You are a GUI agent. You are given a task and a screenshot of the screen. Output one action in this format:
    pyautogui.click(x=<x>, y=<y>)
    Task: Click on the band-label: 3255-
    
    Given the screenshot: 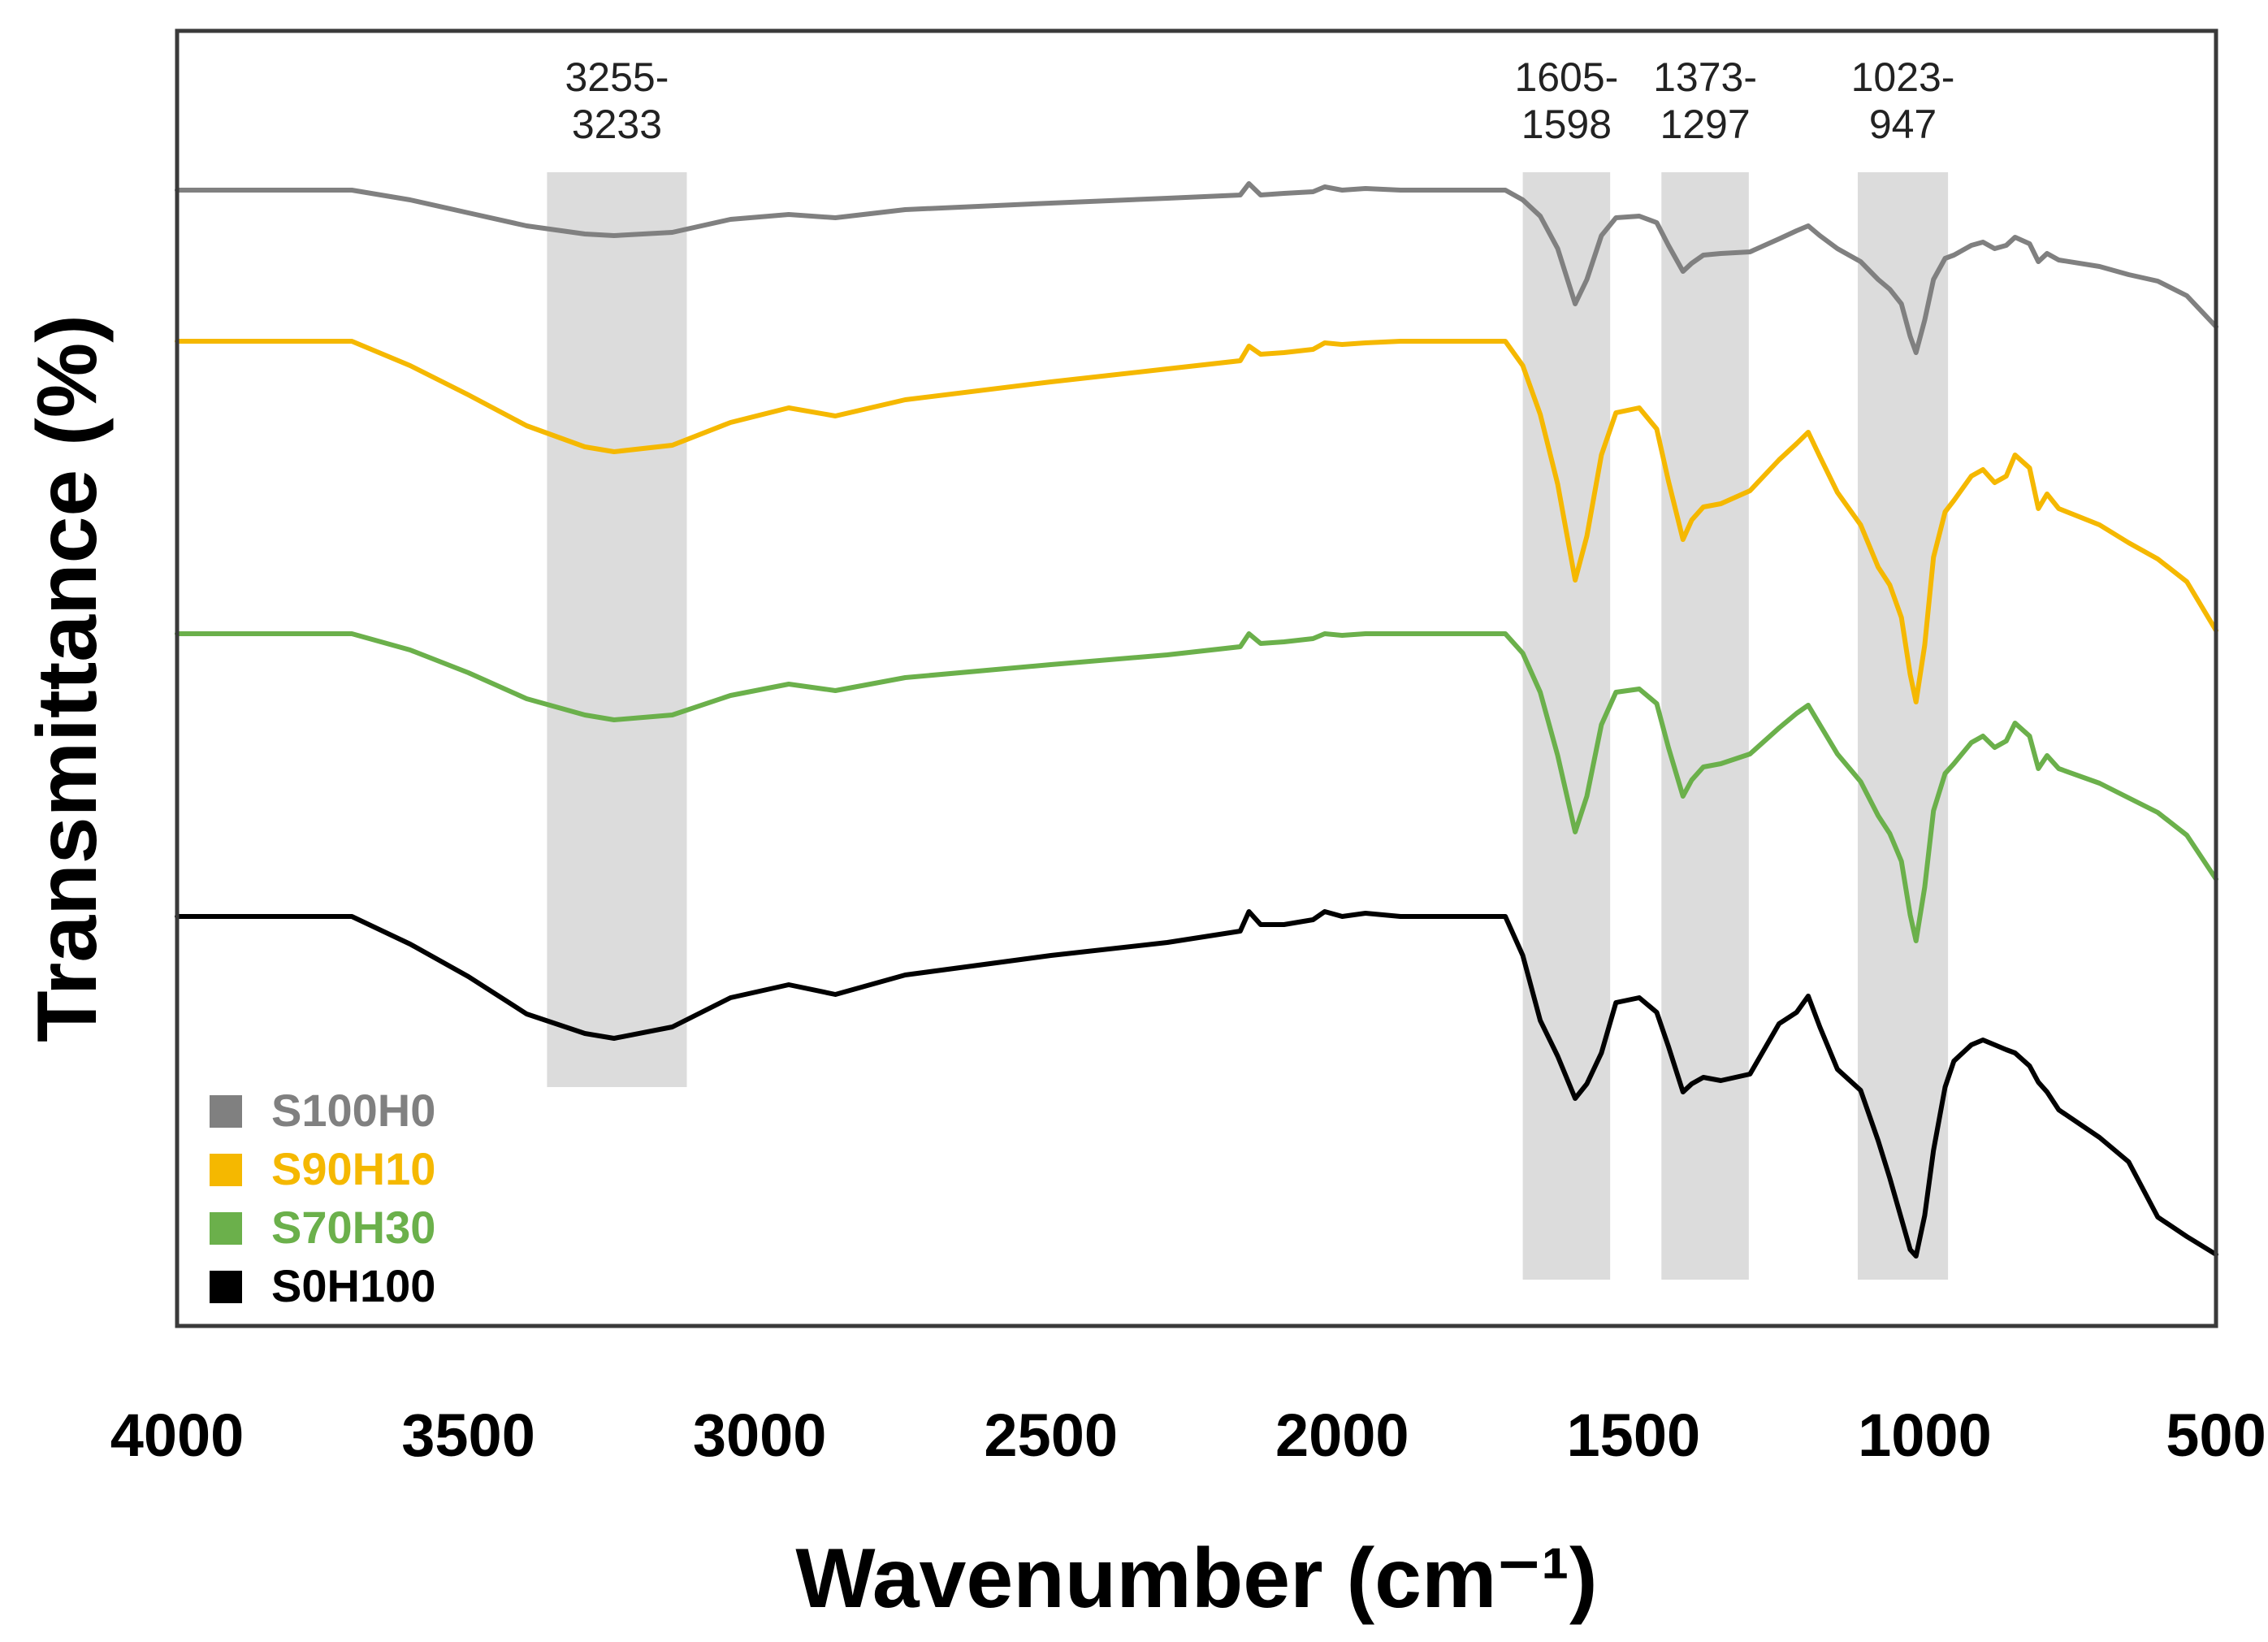 What is the action you would take?
    pyautogui.click(x=617, y=77)
    